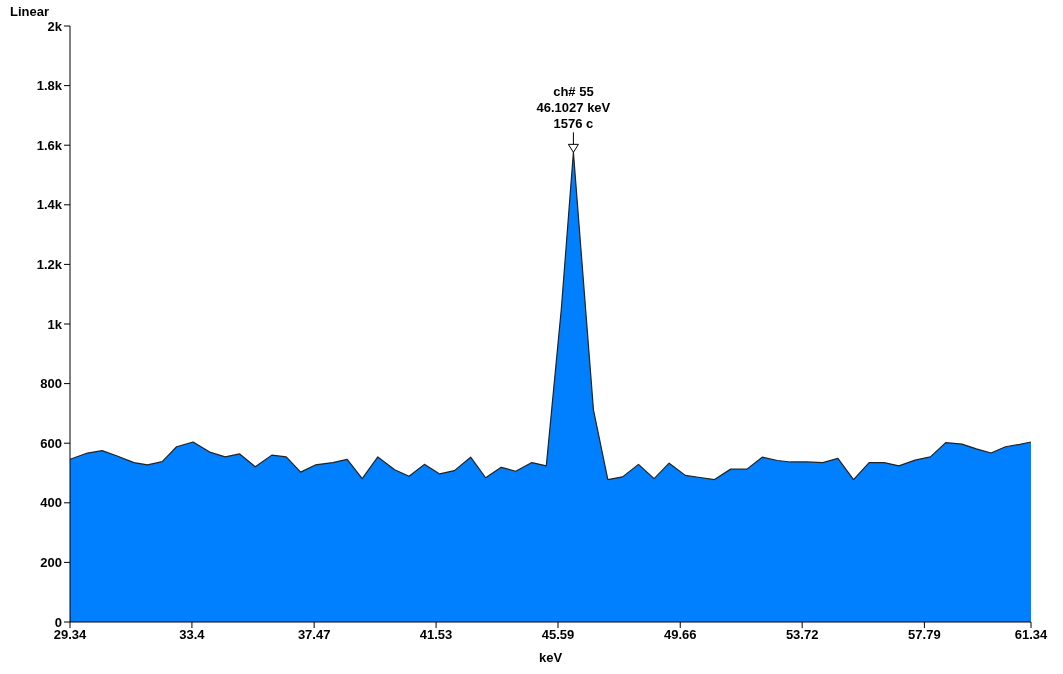  What do you see at coordinates (51, 503) in the screenshot?
I see `y-tick-label: 400` at bounding box center [51, 503].